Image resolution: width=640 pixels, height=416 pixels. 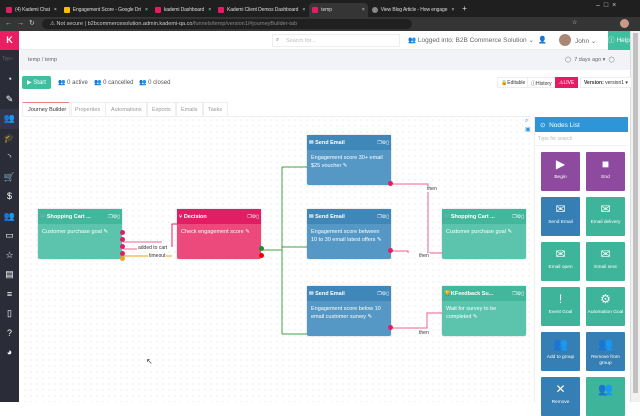 What do you see at coordinates (581, 139) in the screenshot?
I see `nodes-search-input: Type for search` at bounding box center [581, 139].